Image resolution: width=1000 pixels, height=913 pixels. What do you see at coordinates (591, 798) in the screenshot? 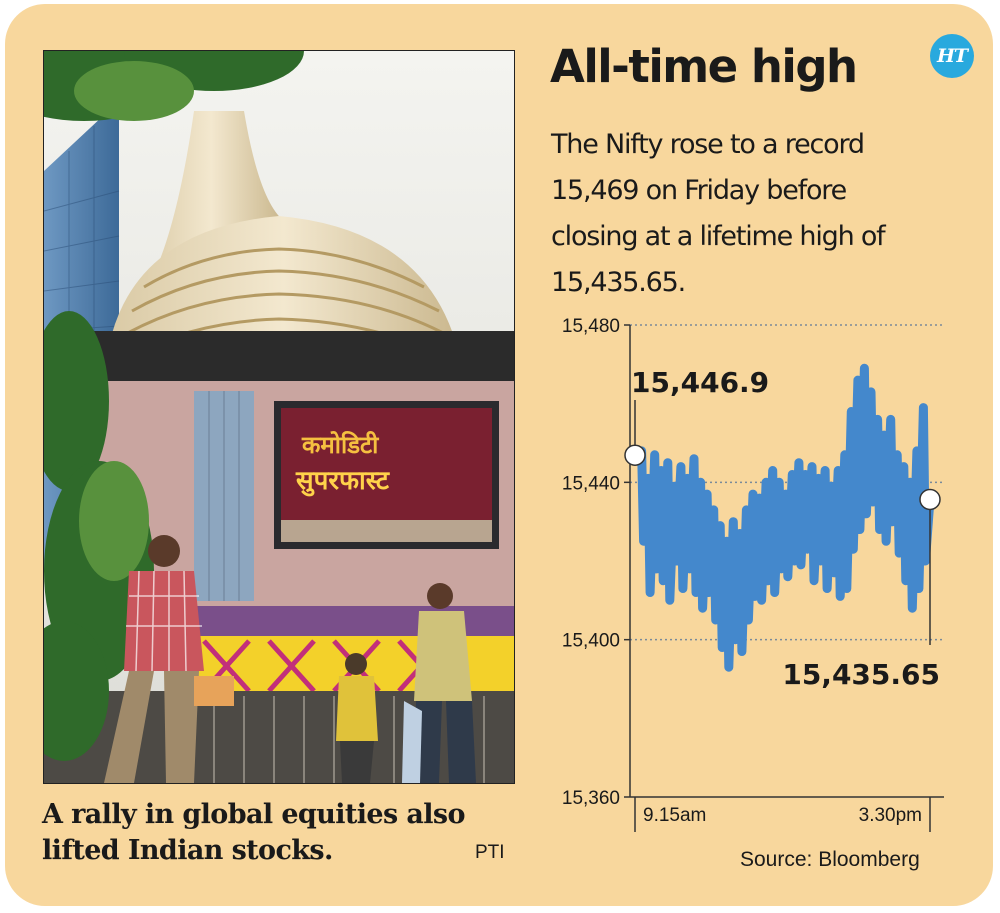
I see `y-tick-label: 15,360` at bounding box center [591, 798].